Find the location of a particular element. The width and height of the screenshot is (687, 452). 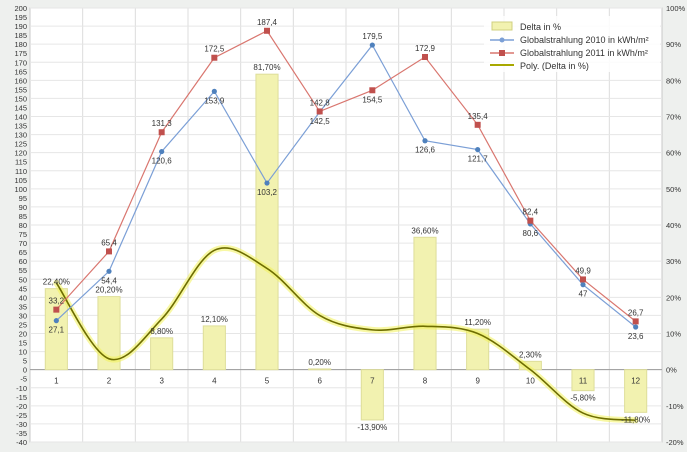

x-tick-label: 5 is located at coordinates (267, 381).